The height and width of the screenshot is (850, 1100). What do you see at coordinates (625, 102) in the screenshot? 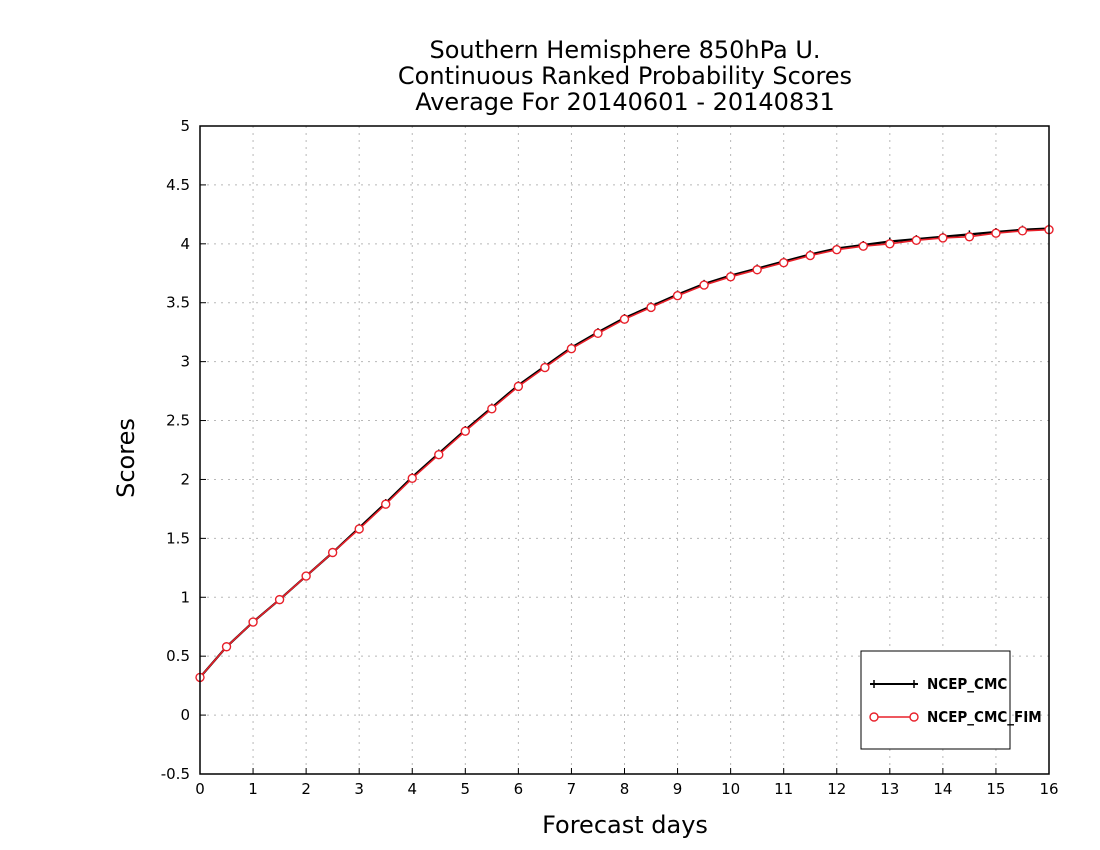
I see `chart-title-line-3: Average For 20140601 - 20140831` at bounding box center [625, 102].